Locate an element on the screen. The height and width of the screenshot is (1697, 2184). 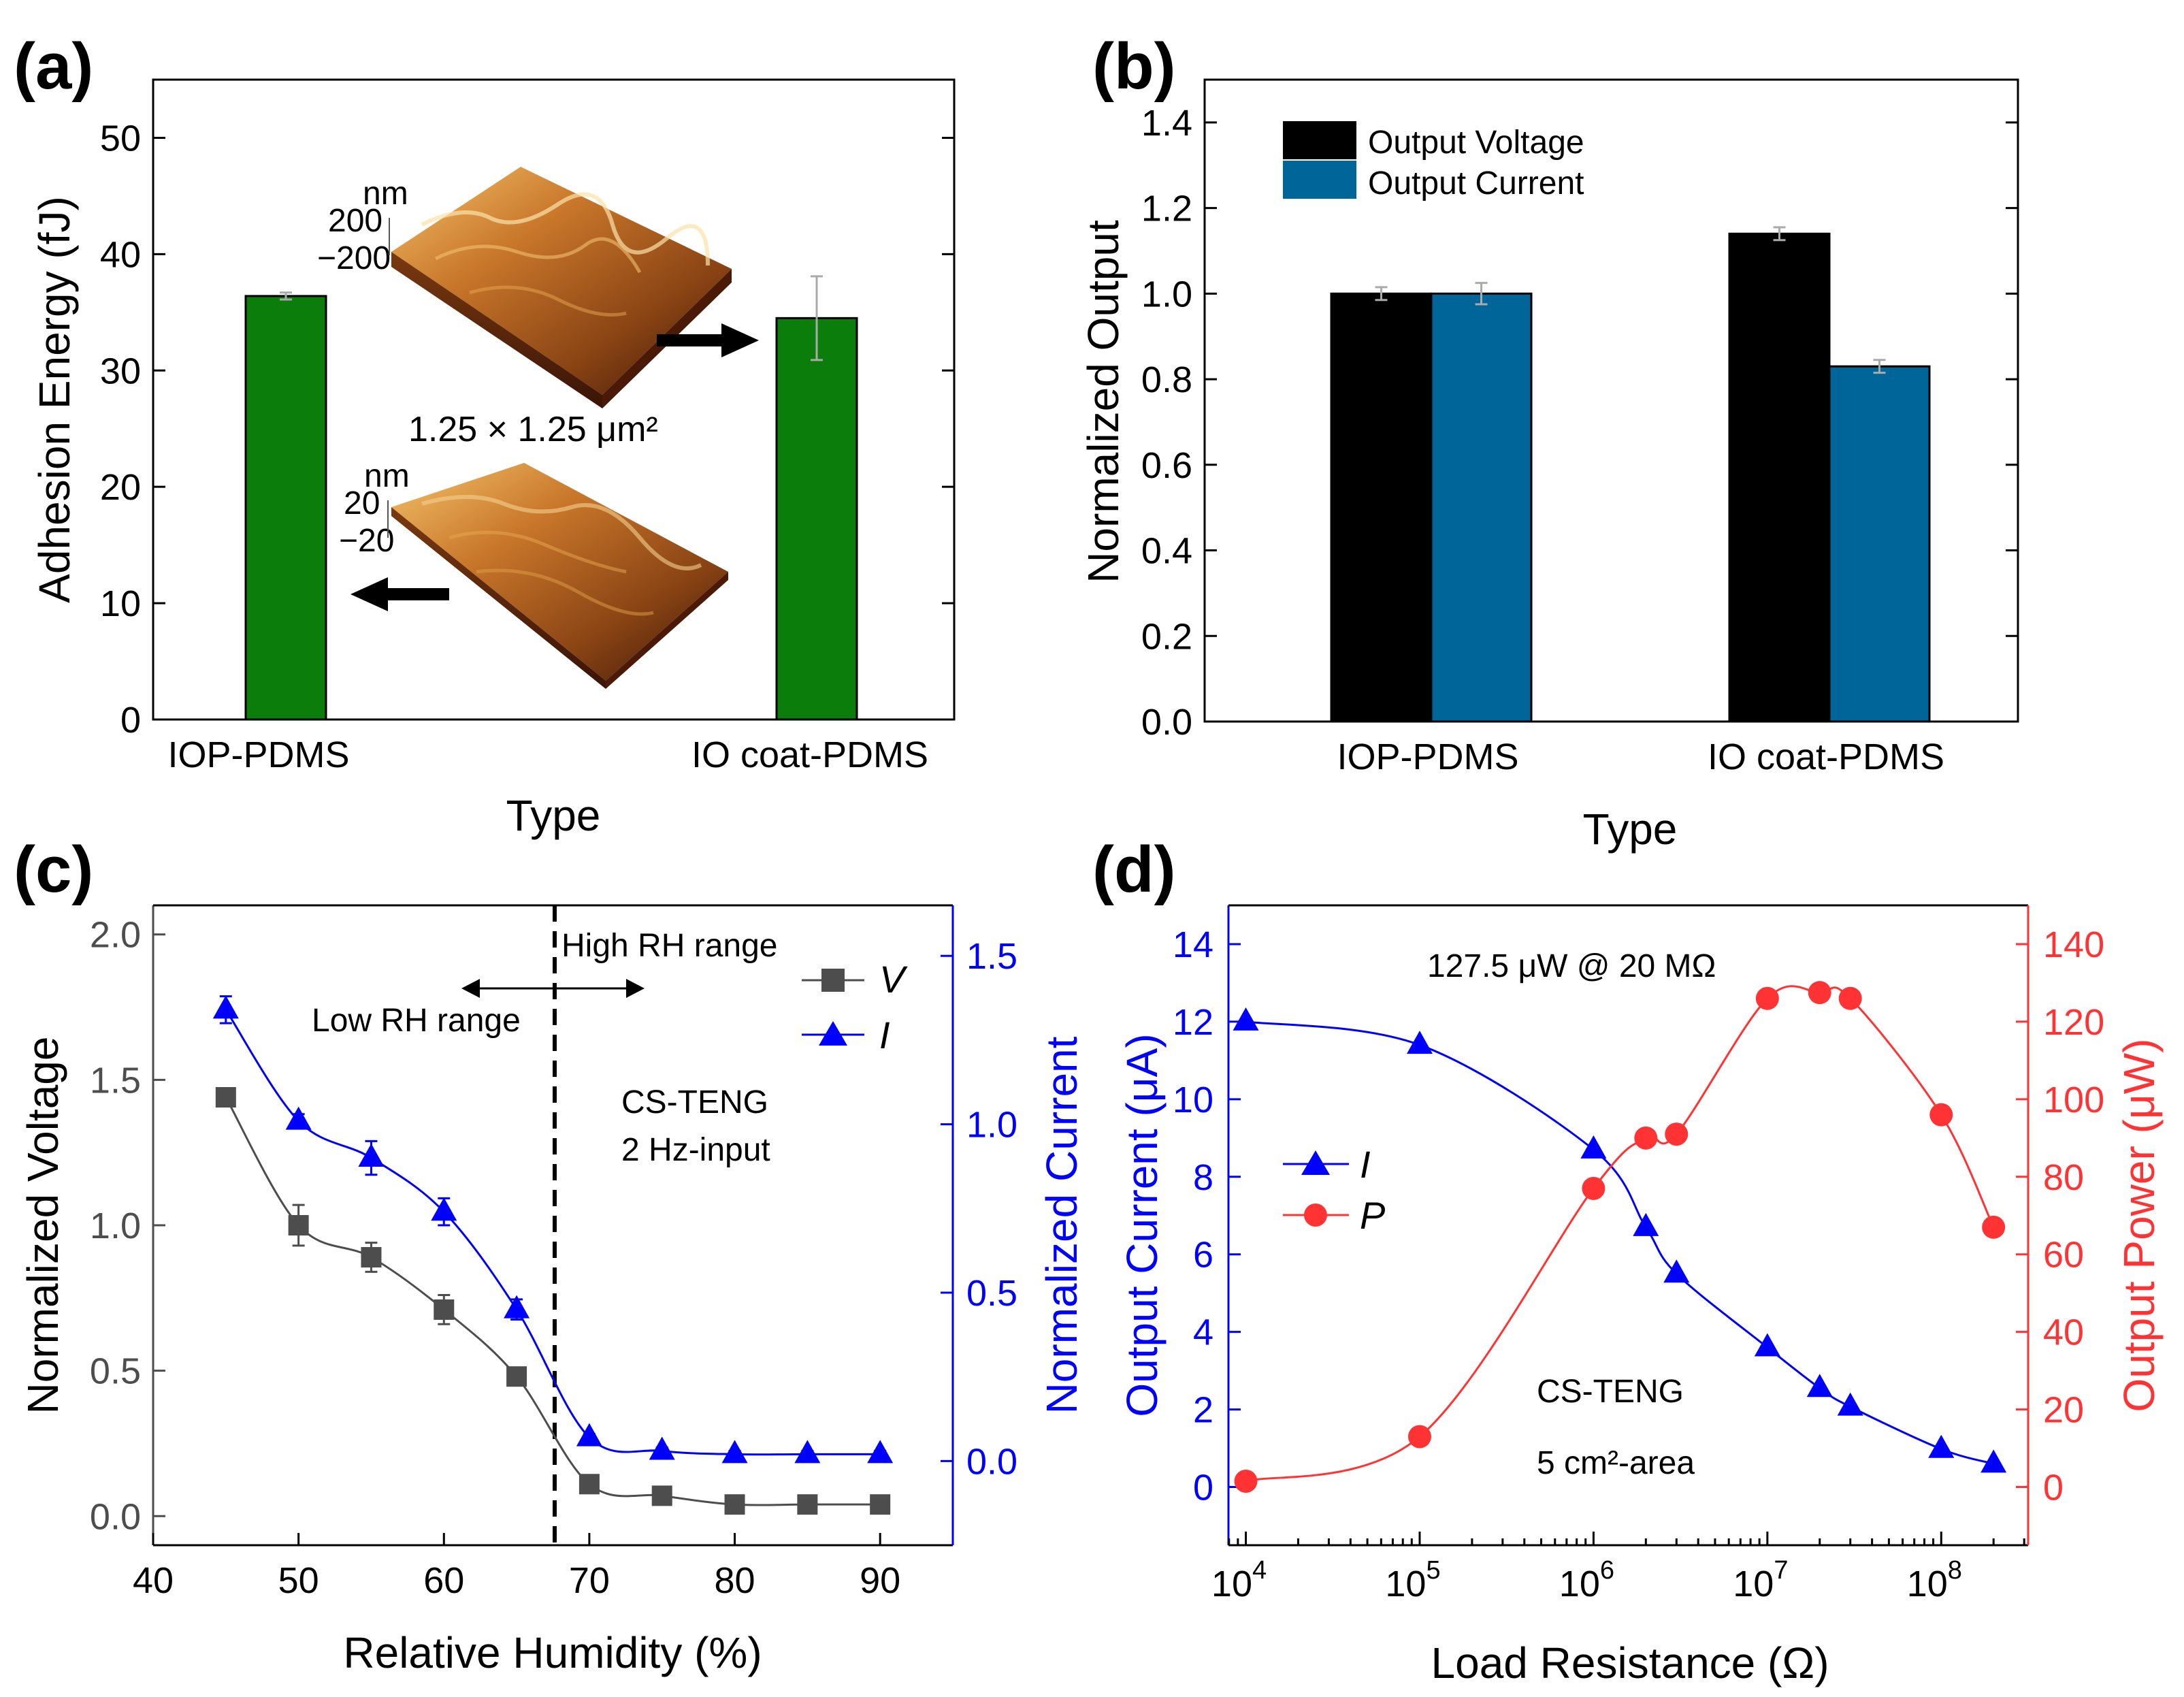
afm-lower-tick-top: 20 is located at coordinates (362, 503).